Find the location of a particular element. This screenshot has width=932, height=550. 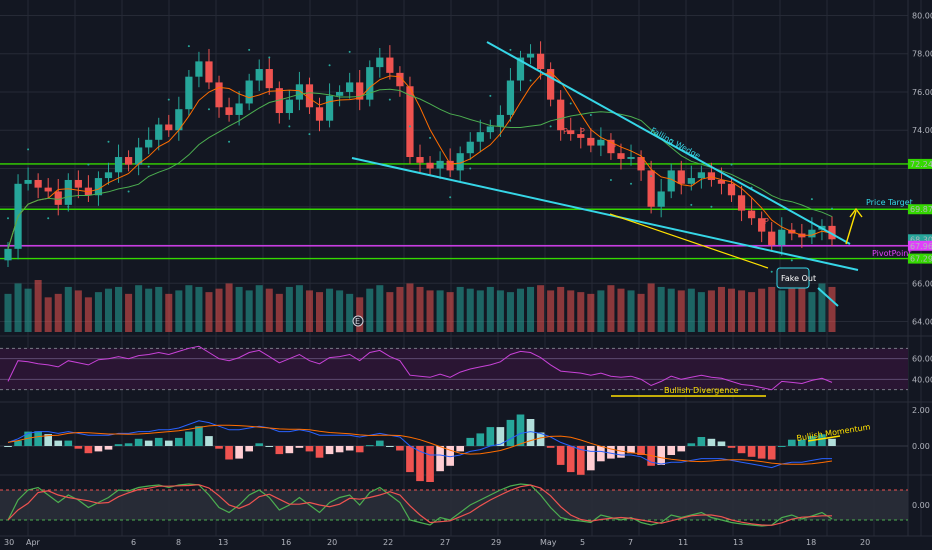

time-axis-label: 5 is located at coordinates (582, 542).